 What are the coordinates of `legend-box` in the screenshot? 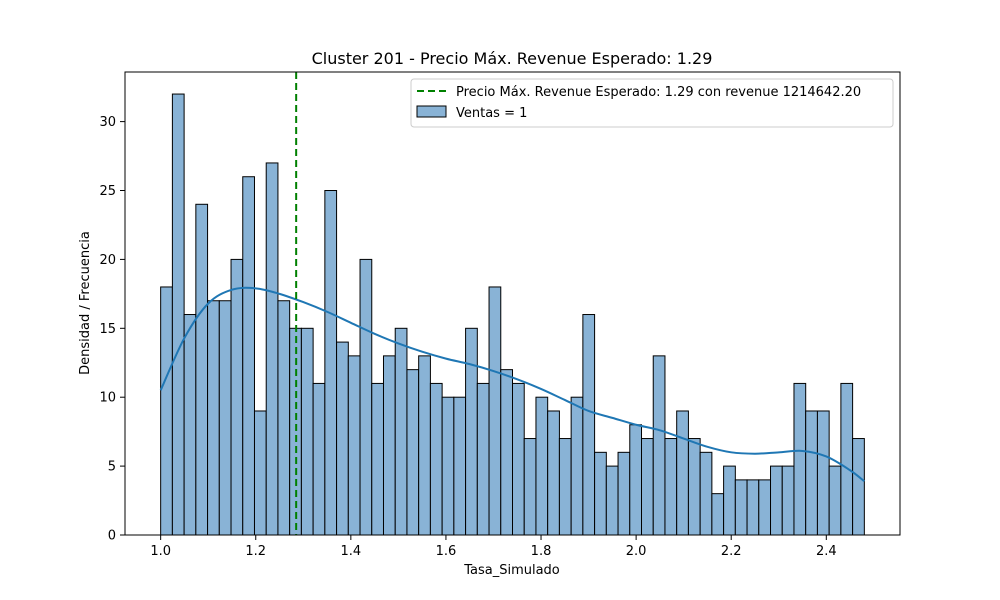 It's located at (652, 103).